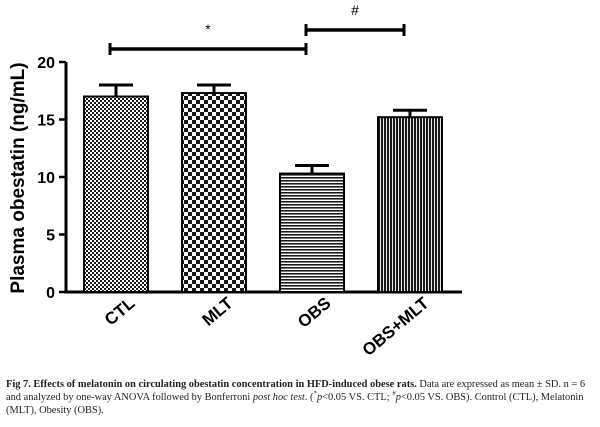 This screenshot has height=427, width=600. What do you see at coordinates (263, 128) in the screenshot?
I see `error-bars` at bounding box center [263, 128].